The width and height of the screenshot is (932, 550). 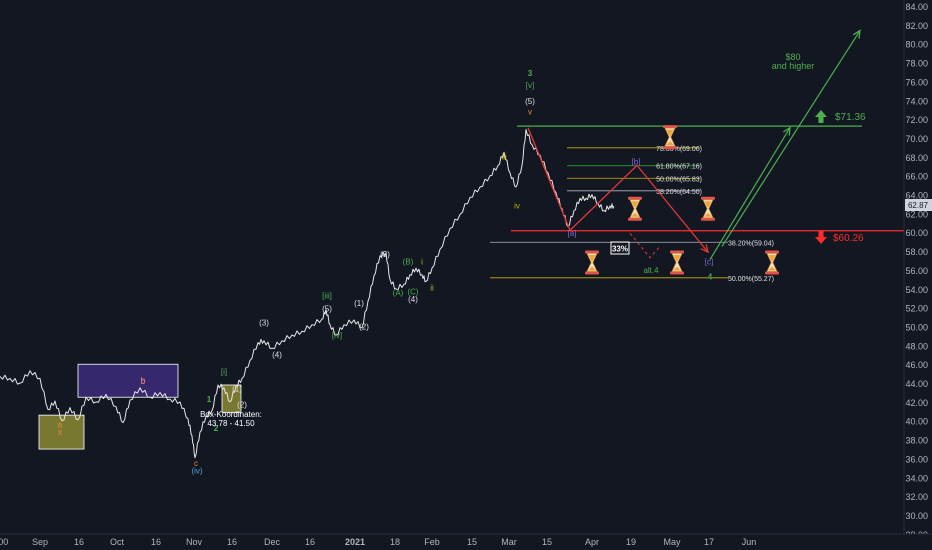 What do you see at coordinates (651, 270) in the screenshot?
I see `wave-label: alt.4` at bounding box center [651, 270].